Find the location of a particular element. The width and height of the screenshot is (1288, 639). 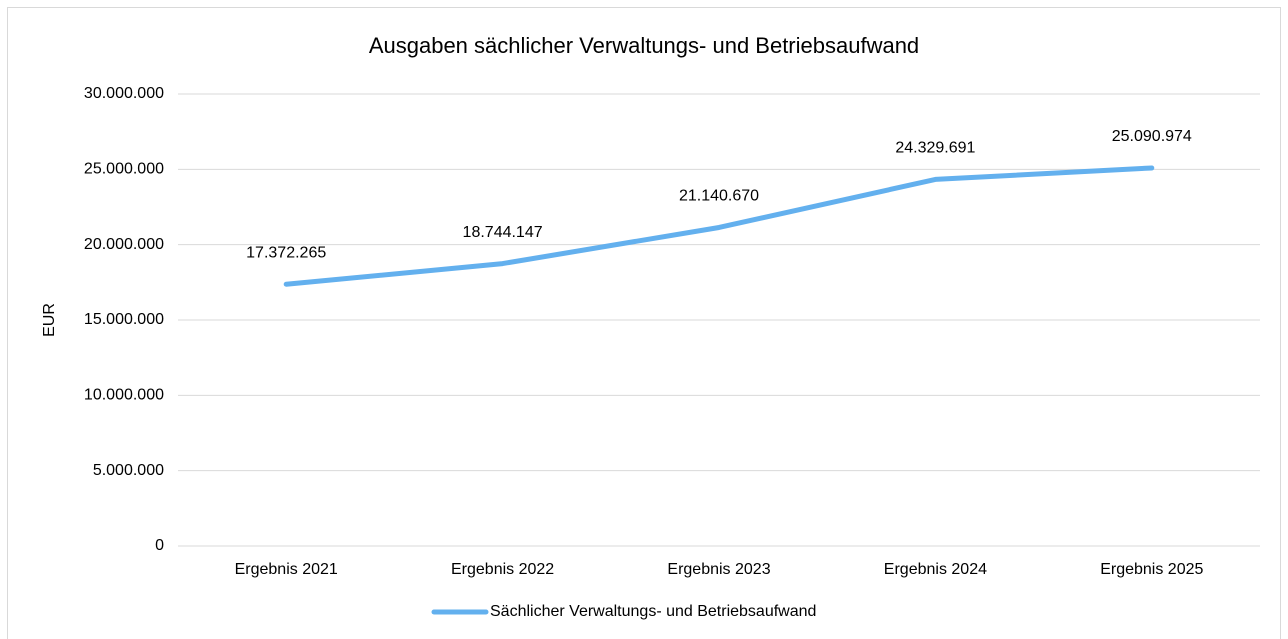

y-tick-label: 5.000.000 is located at coordinates (128, 470).